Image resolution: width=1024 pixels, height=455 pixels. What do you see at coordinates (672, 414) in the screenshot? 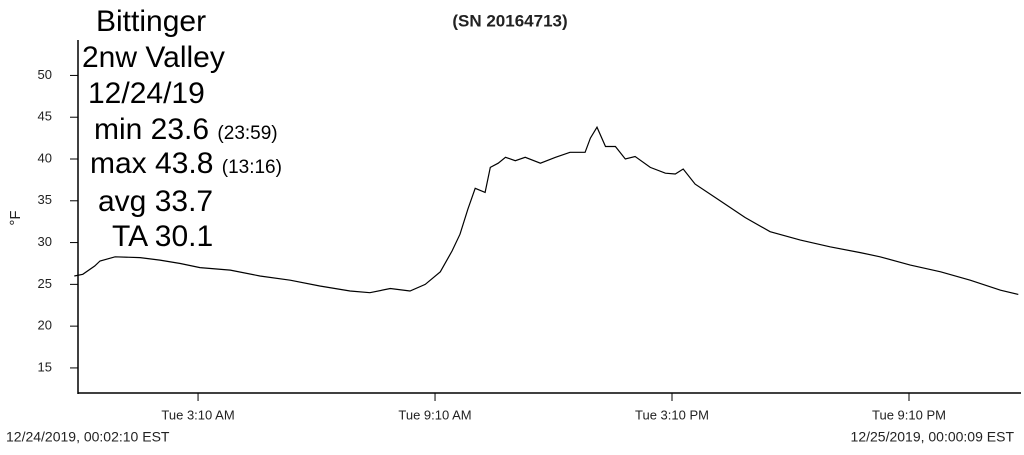
I see `x-tick-label: Tue 3:10 PM` at bounding box center [672, 414].